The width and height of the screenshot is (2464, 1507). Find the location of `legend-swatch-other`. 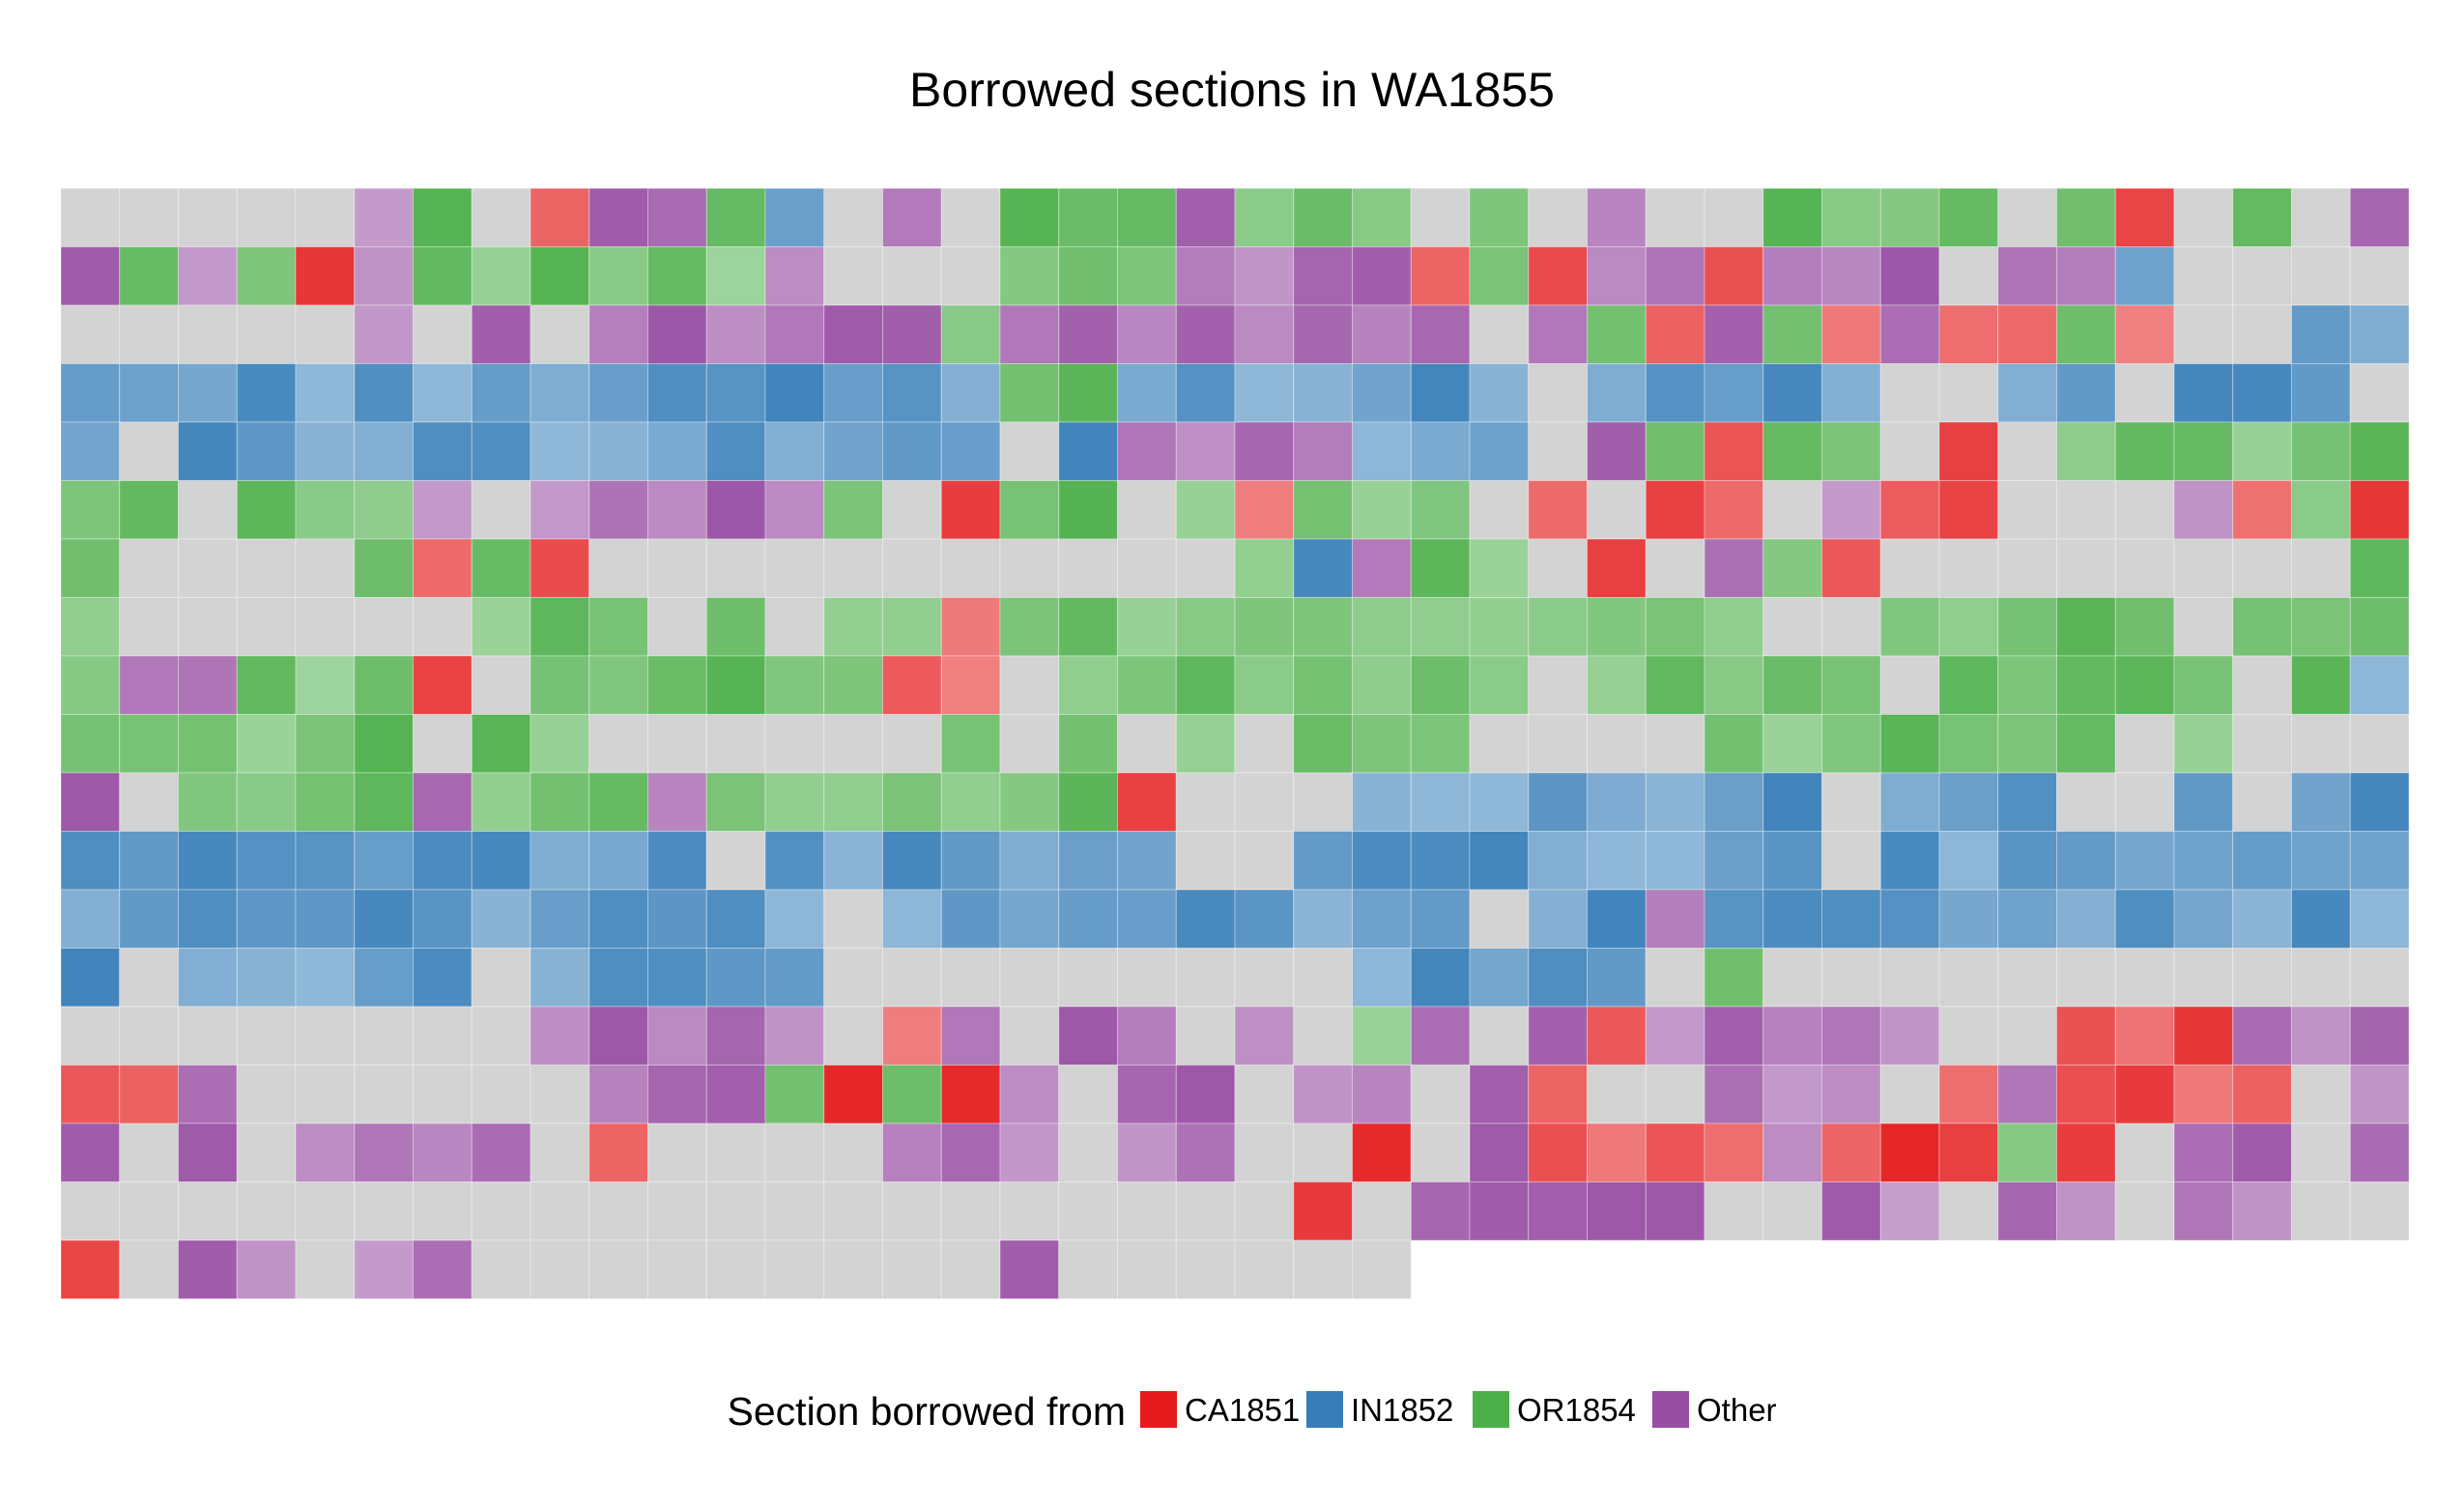

legend-swatch-other is located at coordinates (1670, 1409).